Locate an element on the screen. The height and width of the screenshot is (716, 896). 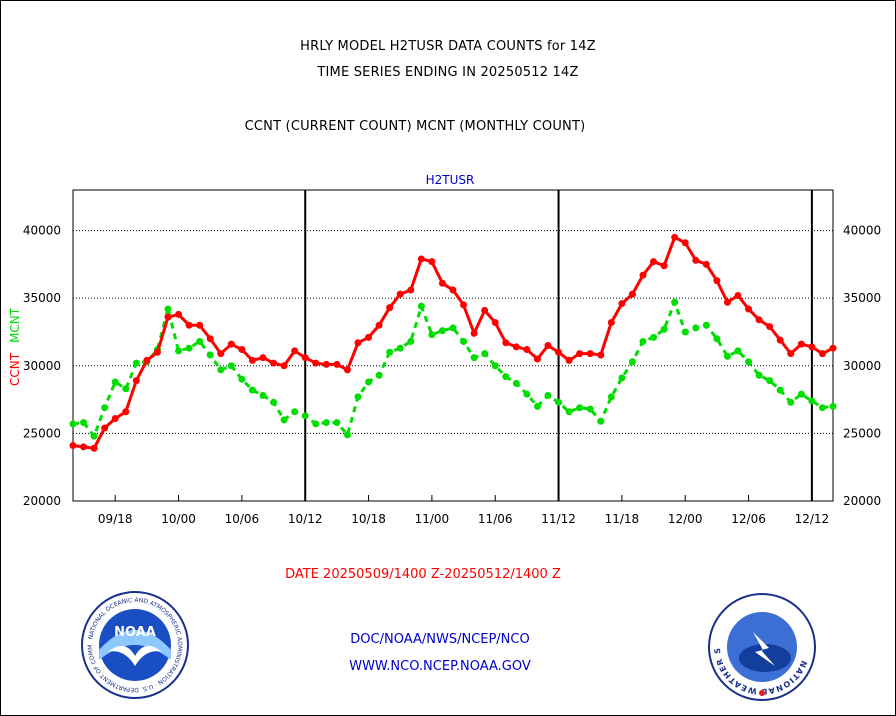
org-path-text: DOC/NOAA/NWS/NCEP/NCO is located at coordinates (440, 639).